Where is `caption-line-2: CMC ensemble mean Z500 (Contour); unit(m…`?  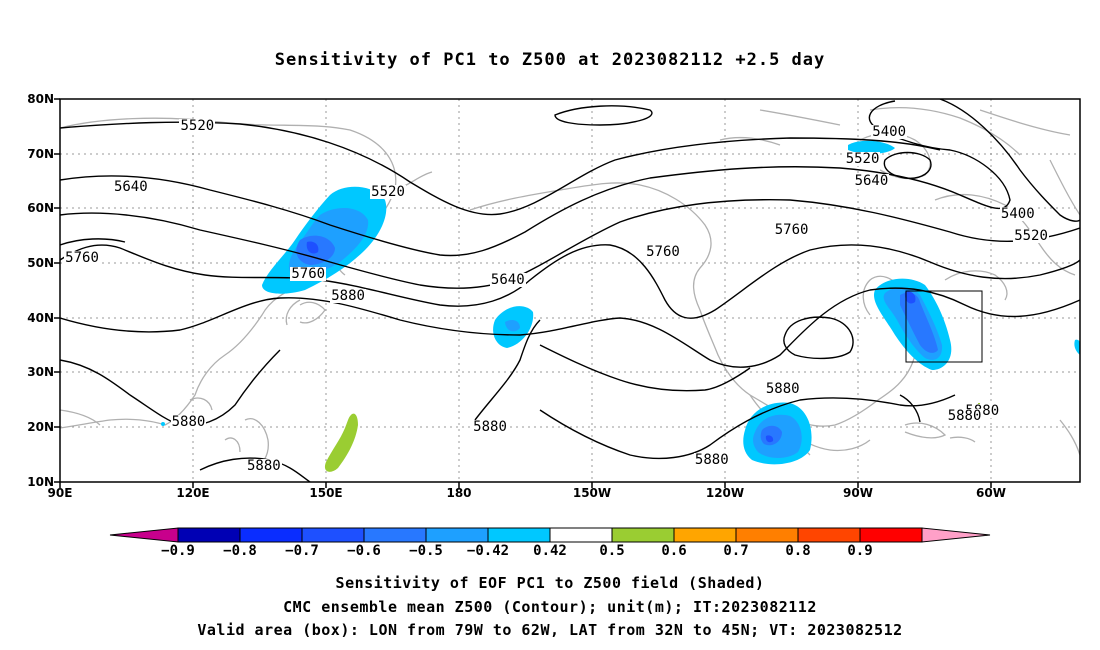 caption-line-2: CMC ensemble mean Z500 (Contour); unit(m… is located at coordinates (550, 607).